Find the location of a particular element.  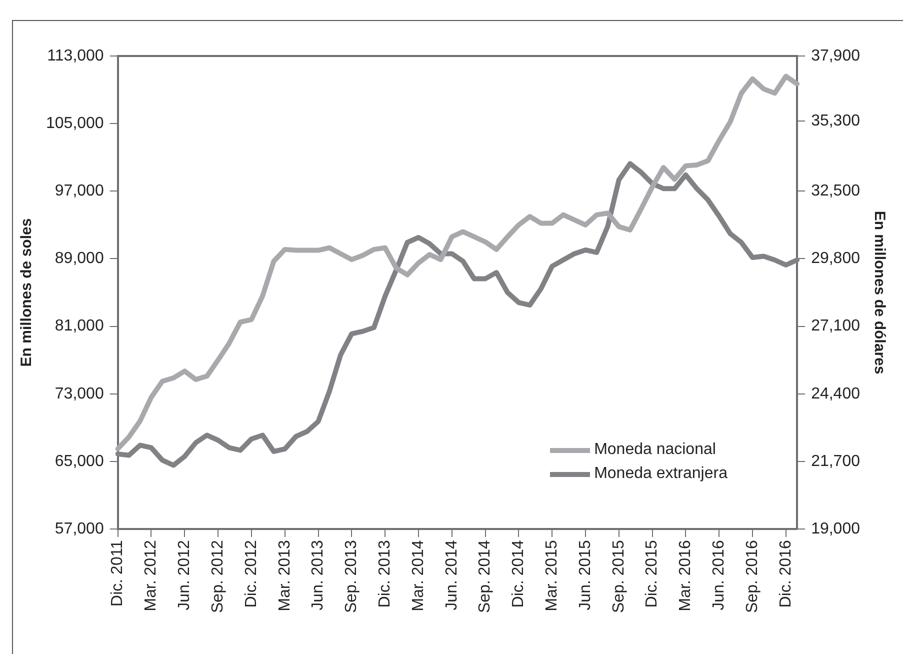

y-tick-label: 113,000 is located at coordinates (75, 55).